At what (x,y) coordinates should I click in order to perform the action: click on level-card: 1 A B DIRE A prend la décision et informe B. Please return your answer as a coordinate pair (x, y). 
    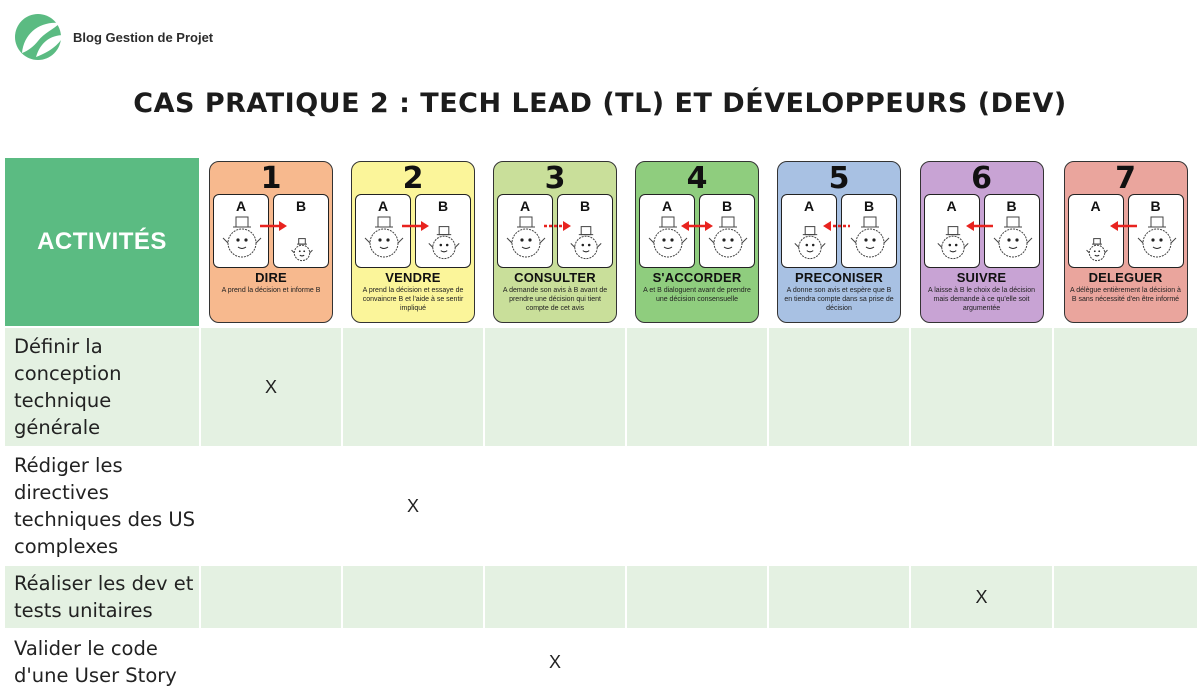
    Looking at the image, I should click on (271, 242).